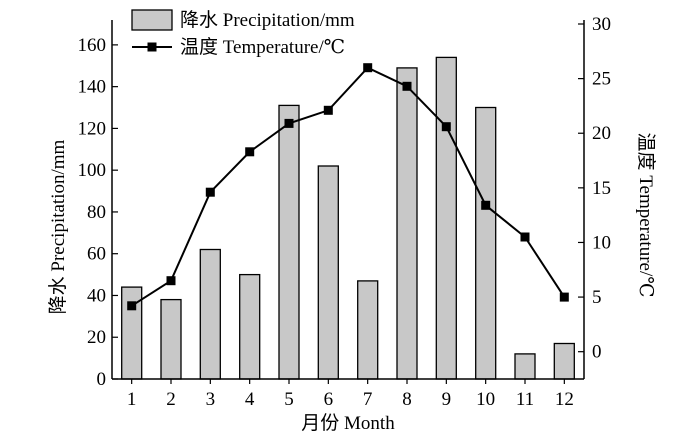 This screenshot has height=439, width=700. What do you see at coordinates (601, 79) in the screenshot?
I see `y-right-tick-label: 25` at bounding box center [601, 79].